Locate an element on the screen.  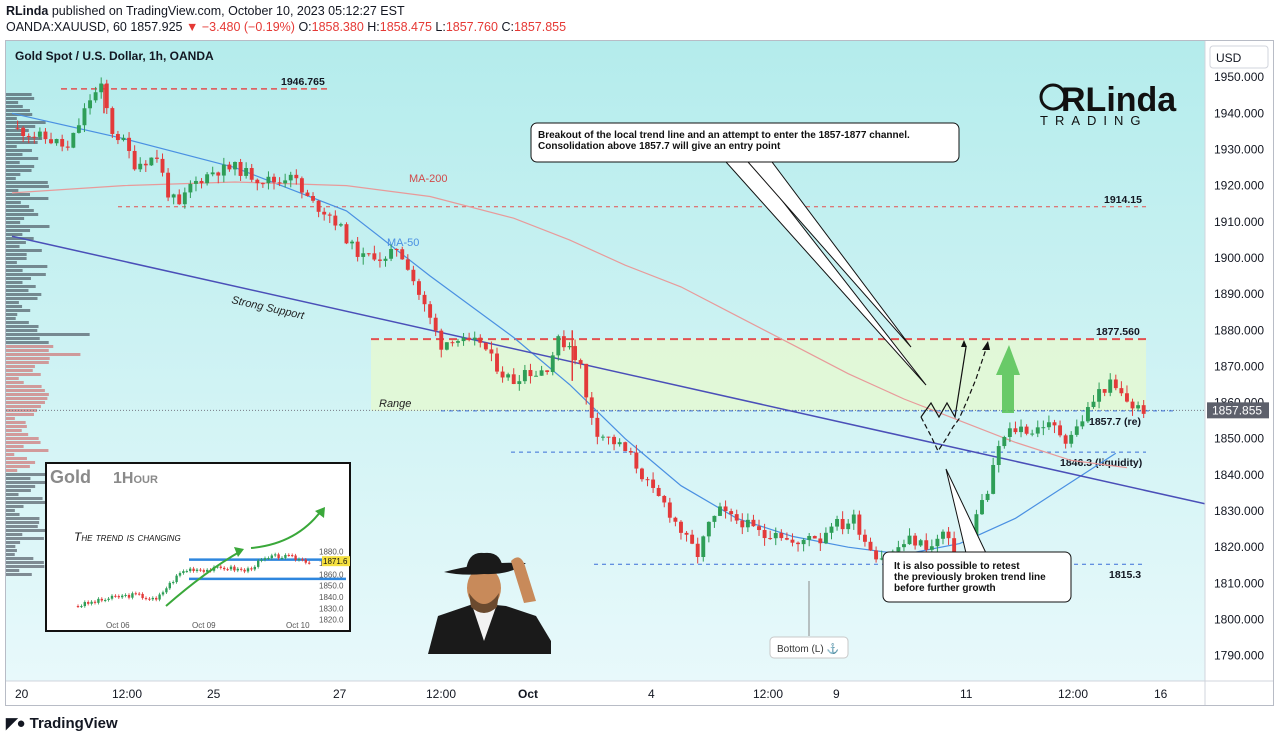
callout-bottom-box is located at coordinates (977, 577).